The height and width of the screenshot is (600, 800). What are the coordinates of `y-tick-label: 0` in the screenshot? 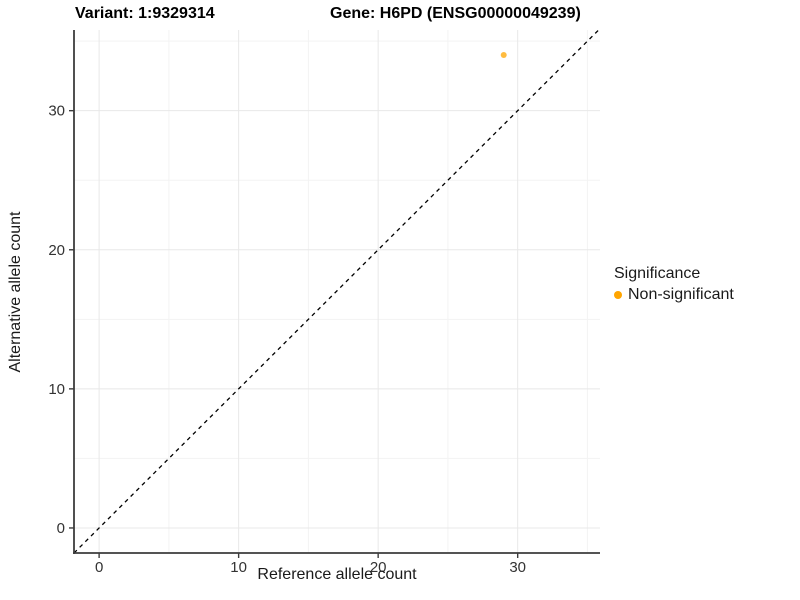 It's located at (61, 528).